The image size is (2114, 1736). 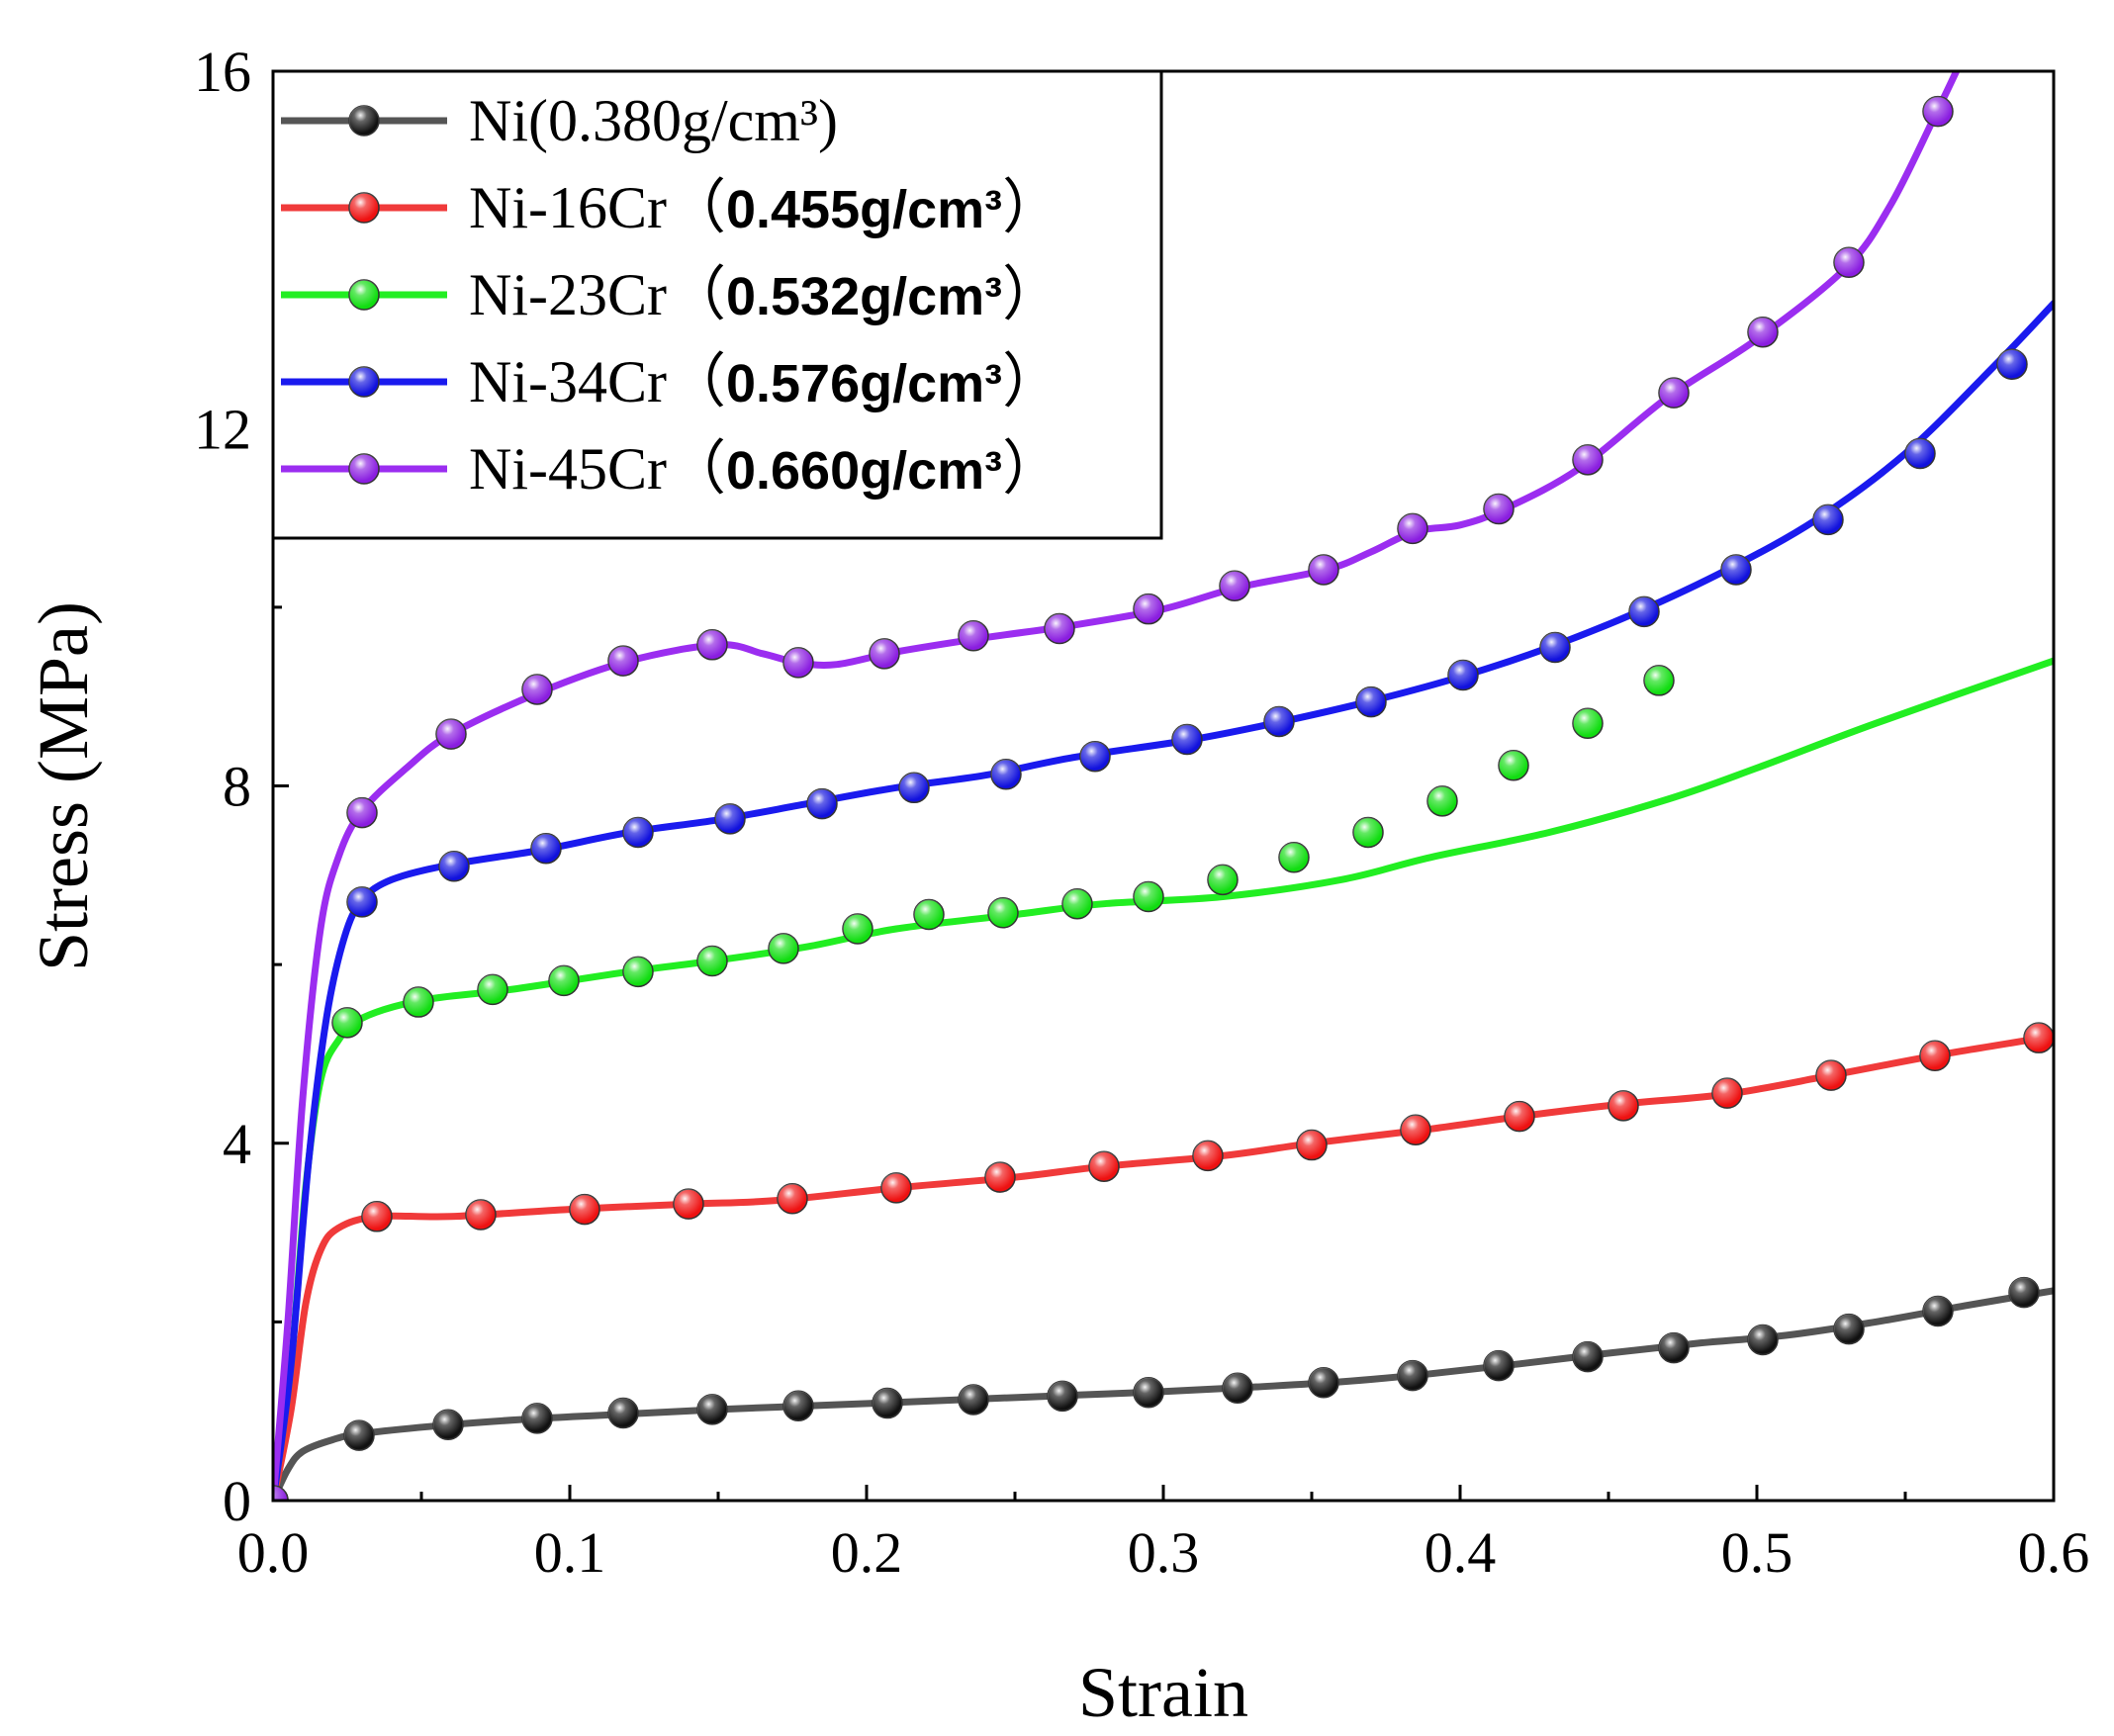 I want to click on x-tick-label: 0.1, so click(x=570, y=1552).